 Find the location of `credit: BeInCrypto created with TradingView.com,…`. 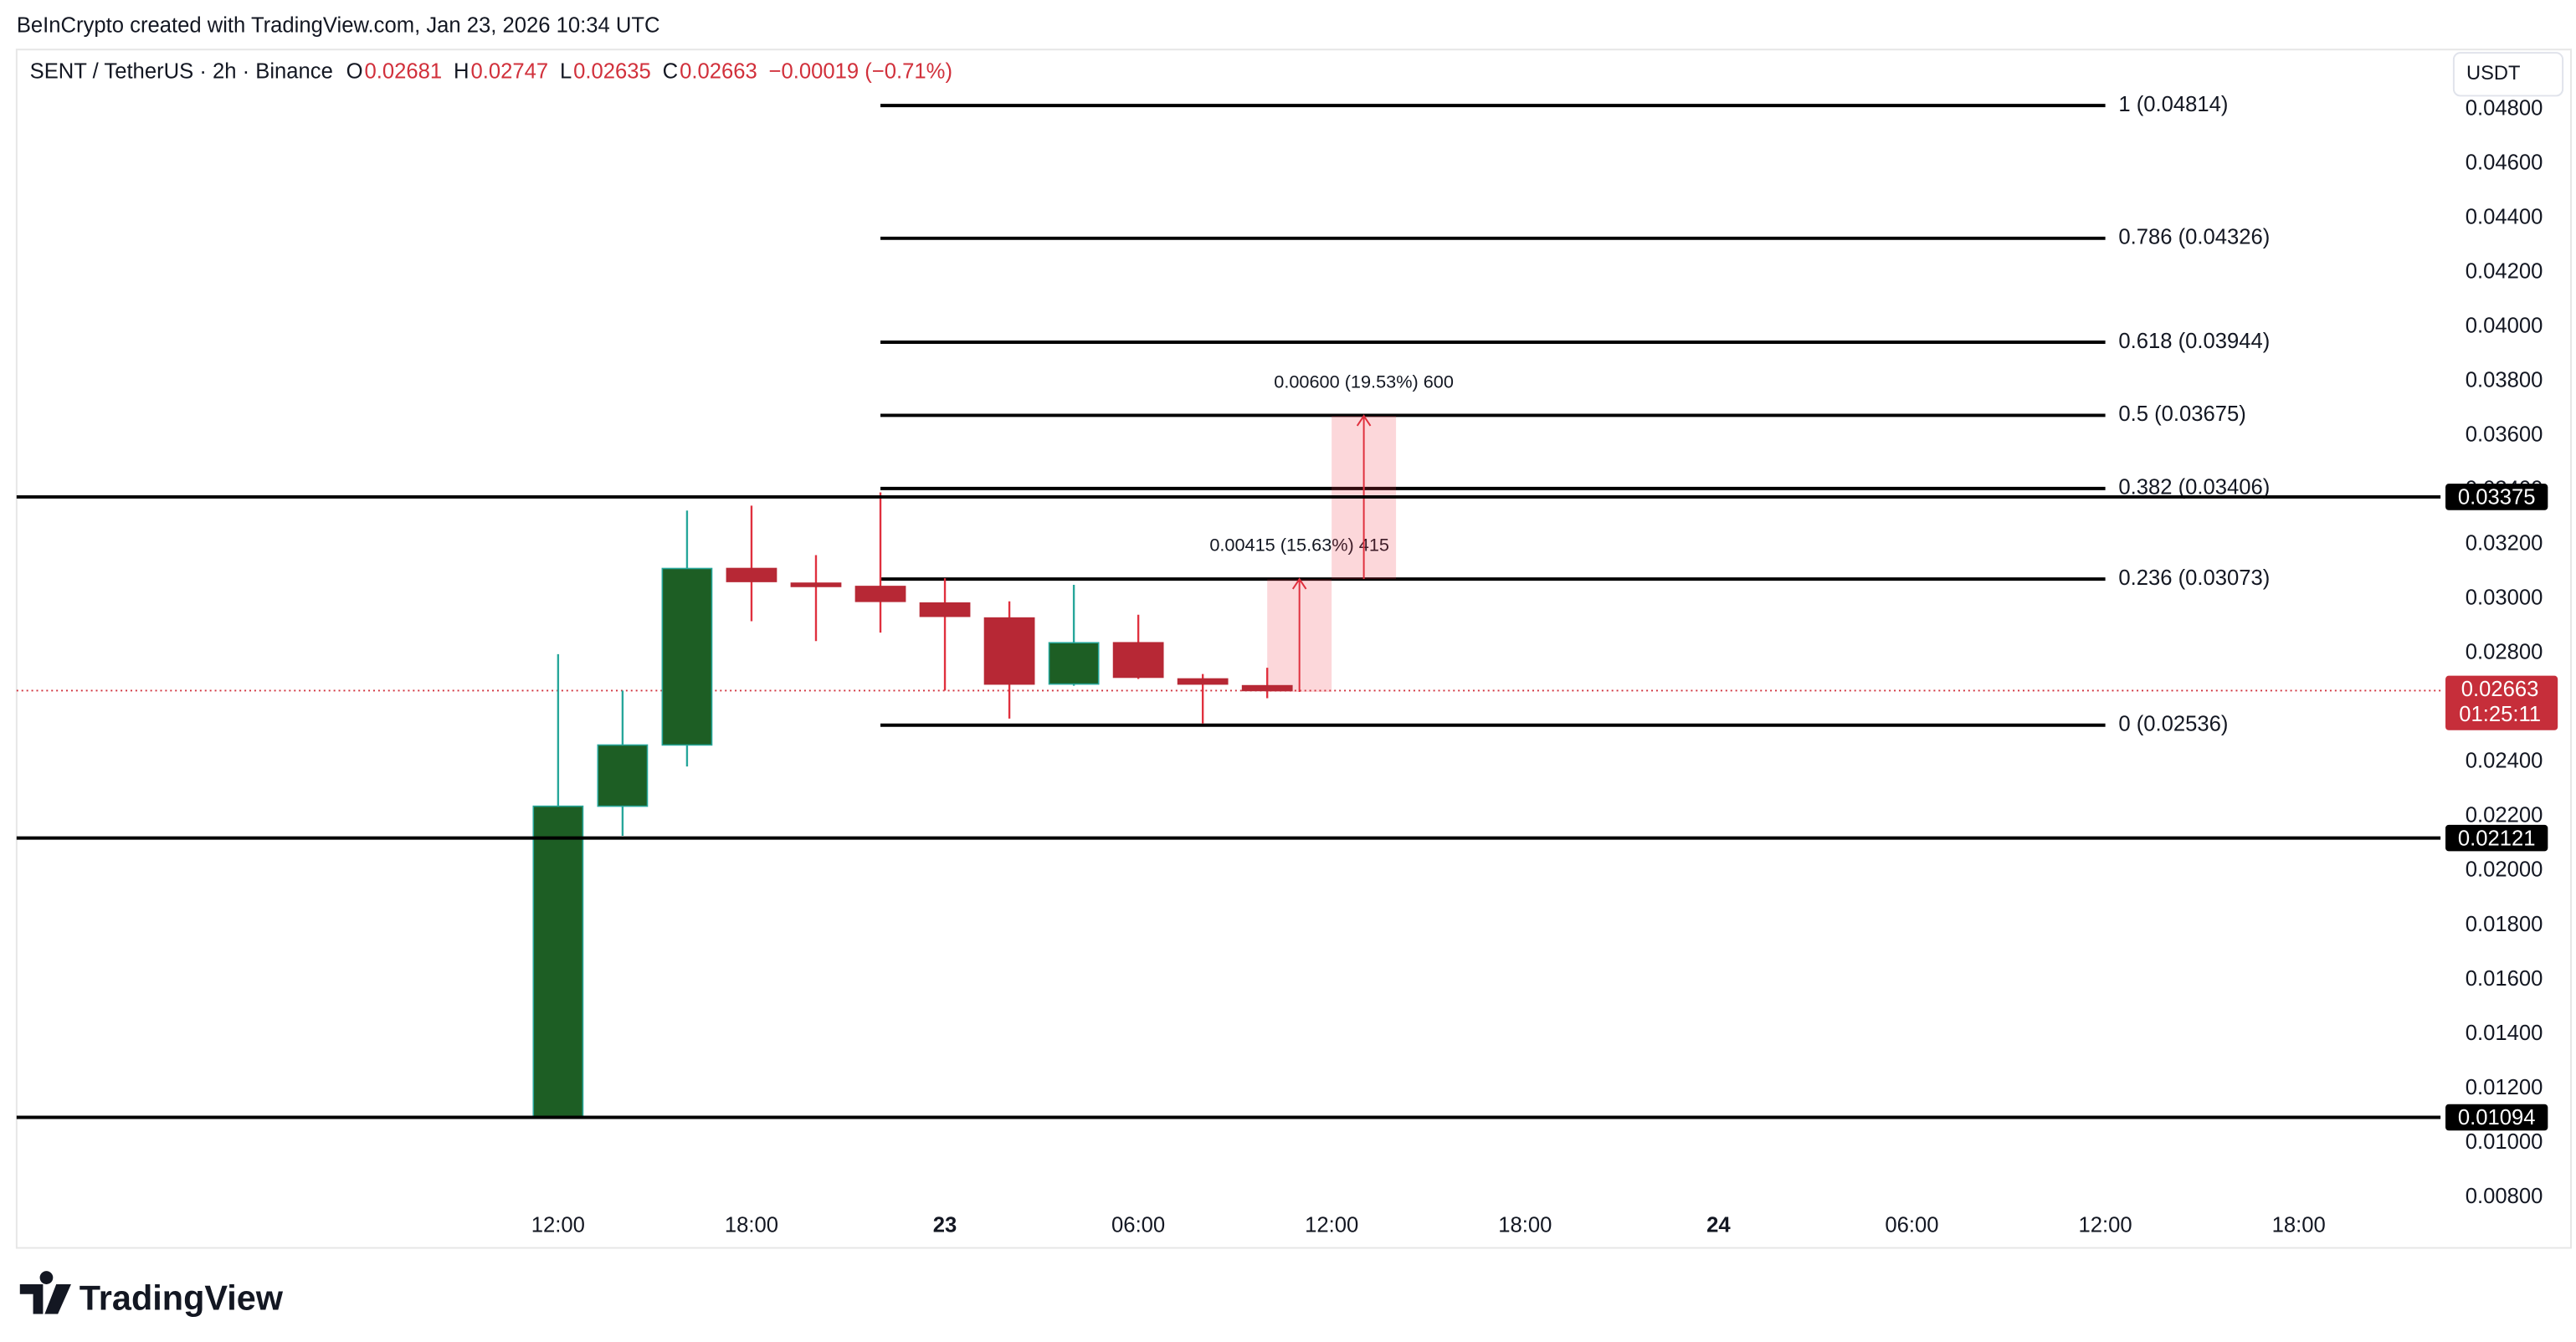

credit: BeInCrypto created with TradingView.com,… is located at coordinates (338, 25).